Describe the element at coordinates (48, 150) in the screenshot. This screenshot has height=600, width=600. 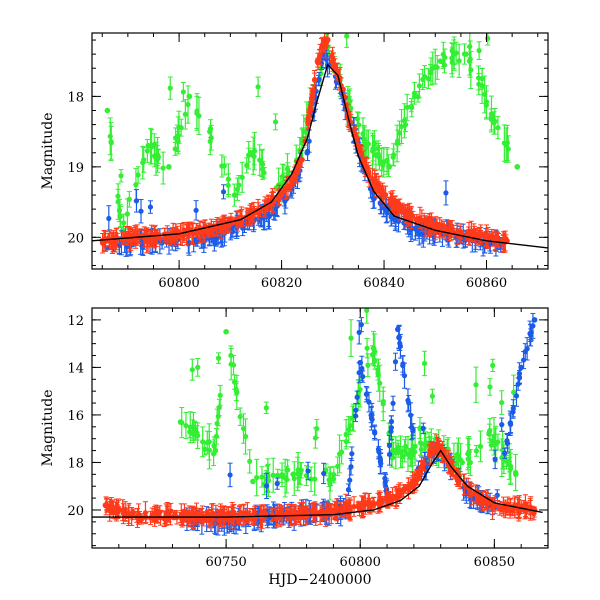
I see `y-axis-label: Magnitude` at that location.